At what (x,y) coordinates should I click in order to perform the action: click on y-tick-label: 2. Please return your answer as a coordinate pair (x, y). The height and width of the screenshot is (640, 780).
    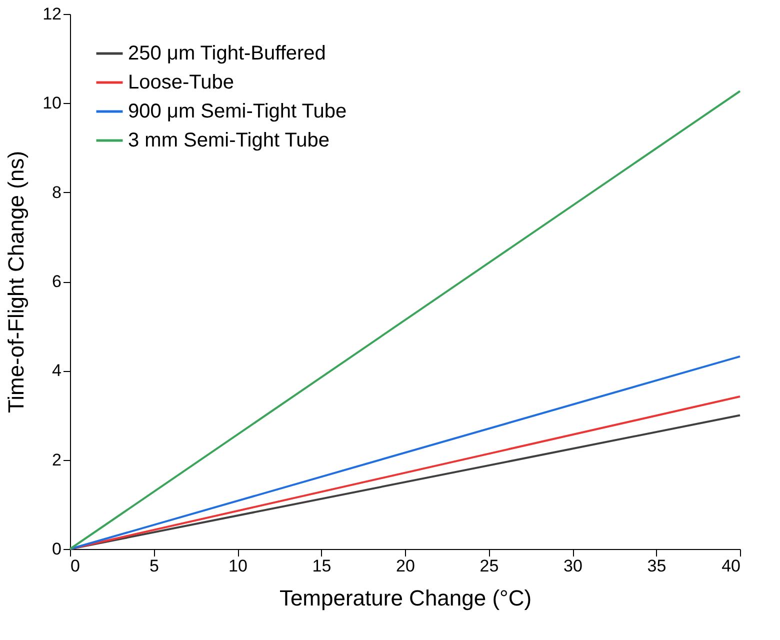
    Looking at the image, I should click on (57, 460).